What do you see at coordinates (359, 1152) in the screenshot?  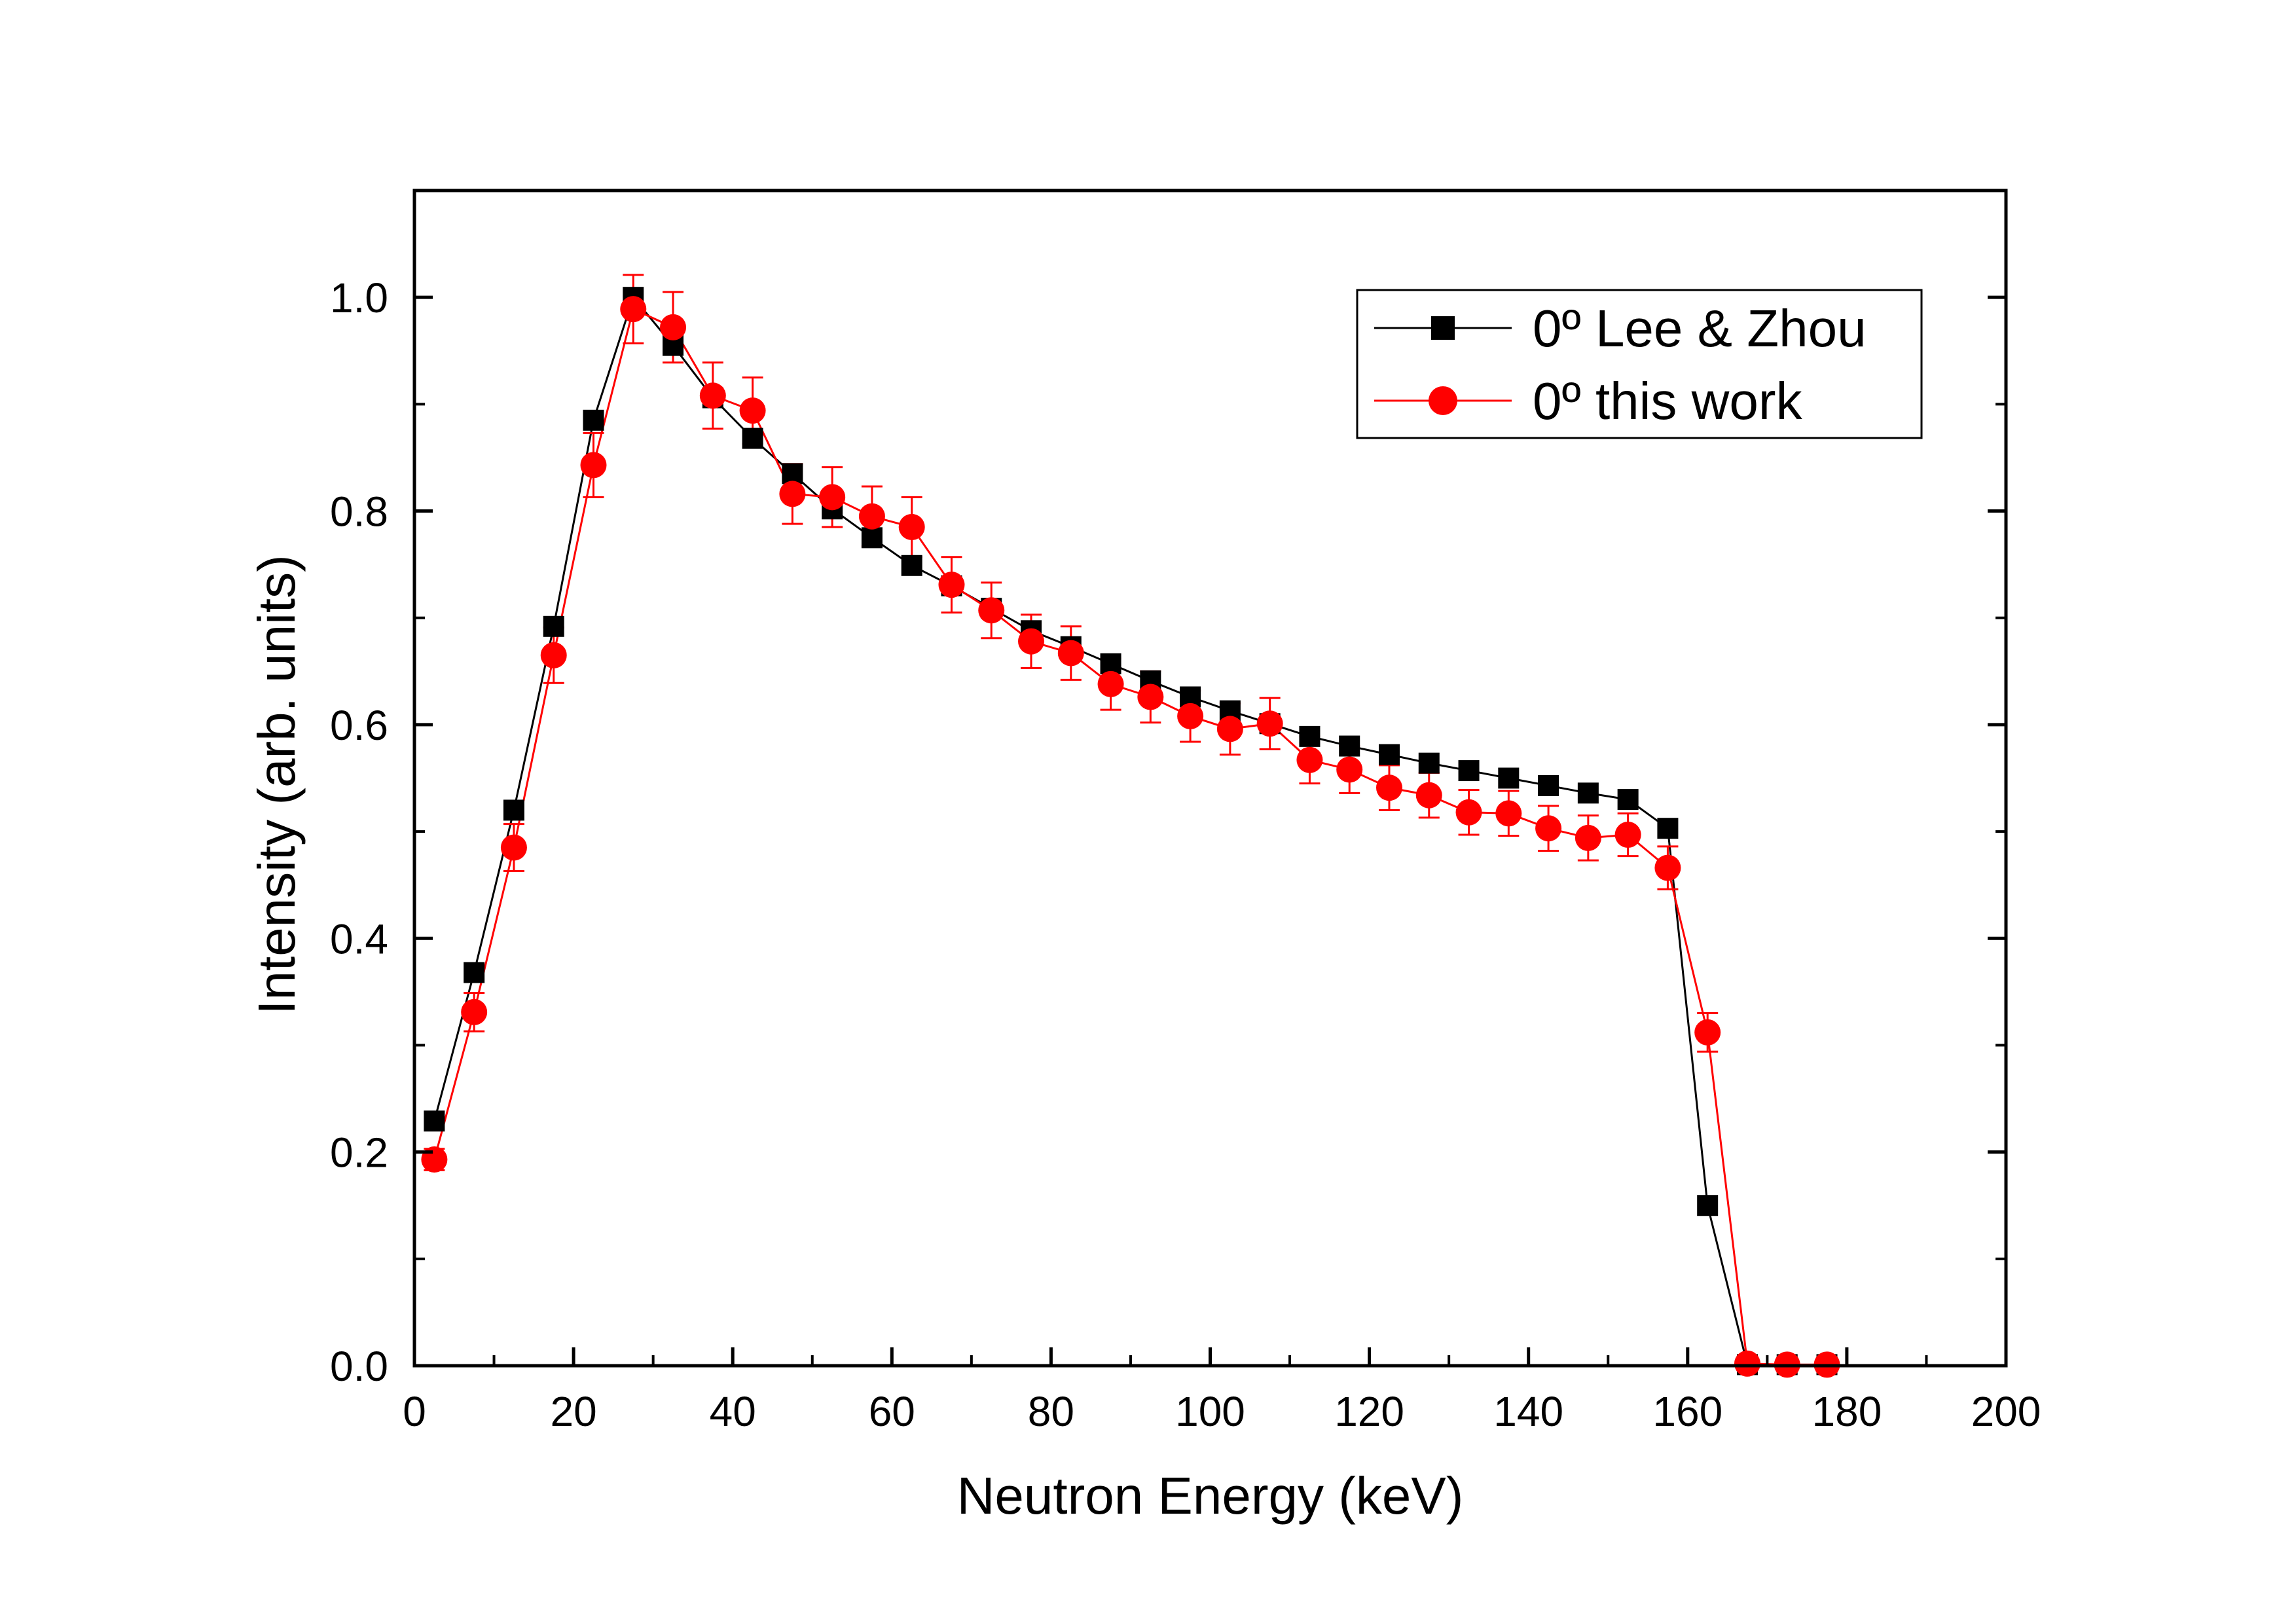 I see `y-tick-label: 0.2` at bounding box center [359, 1152].